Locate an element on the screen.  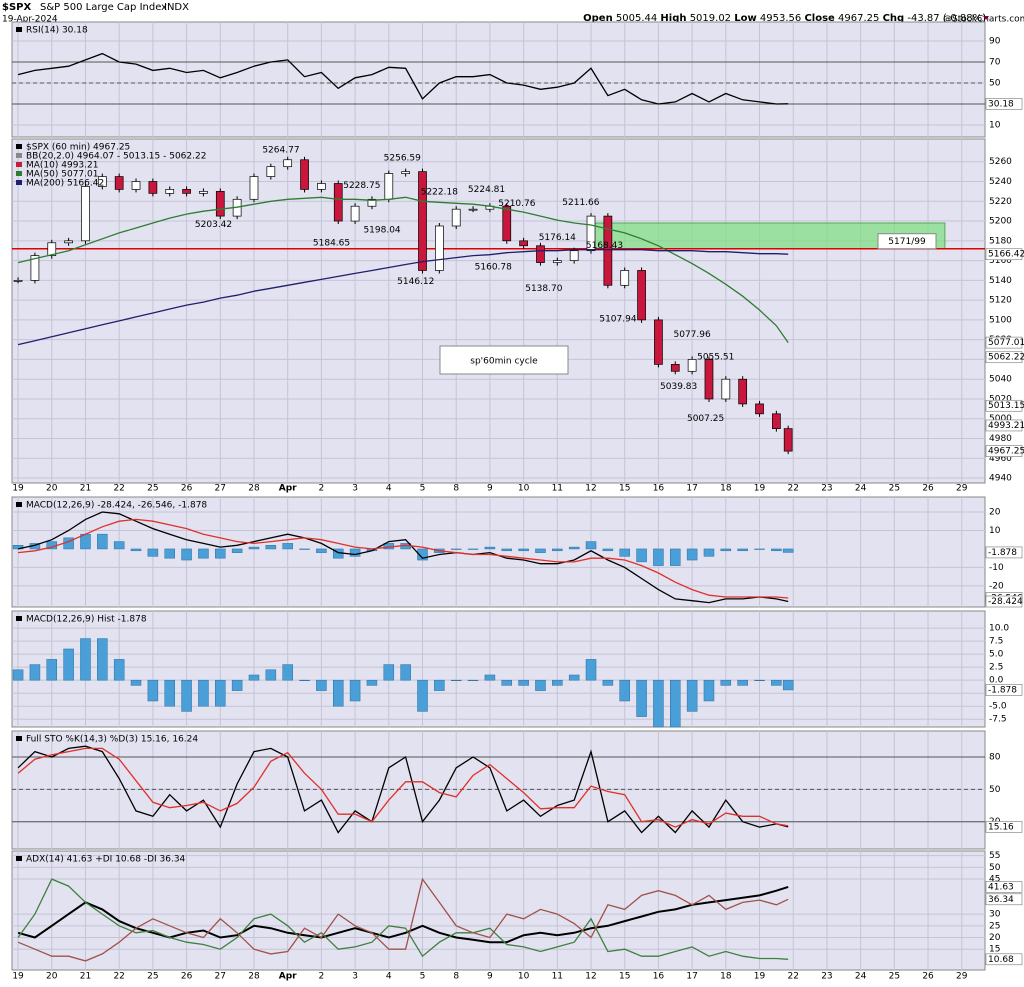
value-tag: -1.878 is located at coordinates (1002, 690).